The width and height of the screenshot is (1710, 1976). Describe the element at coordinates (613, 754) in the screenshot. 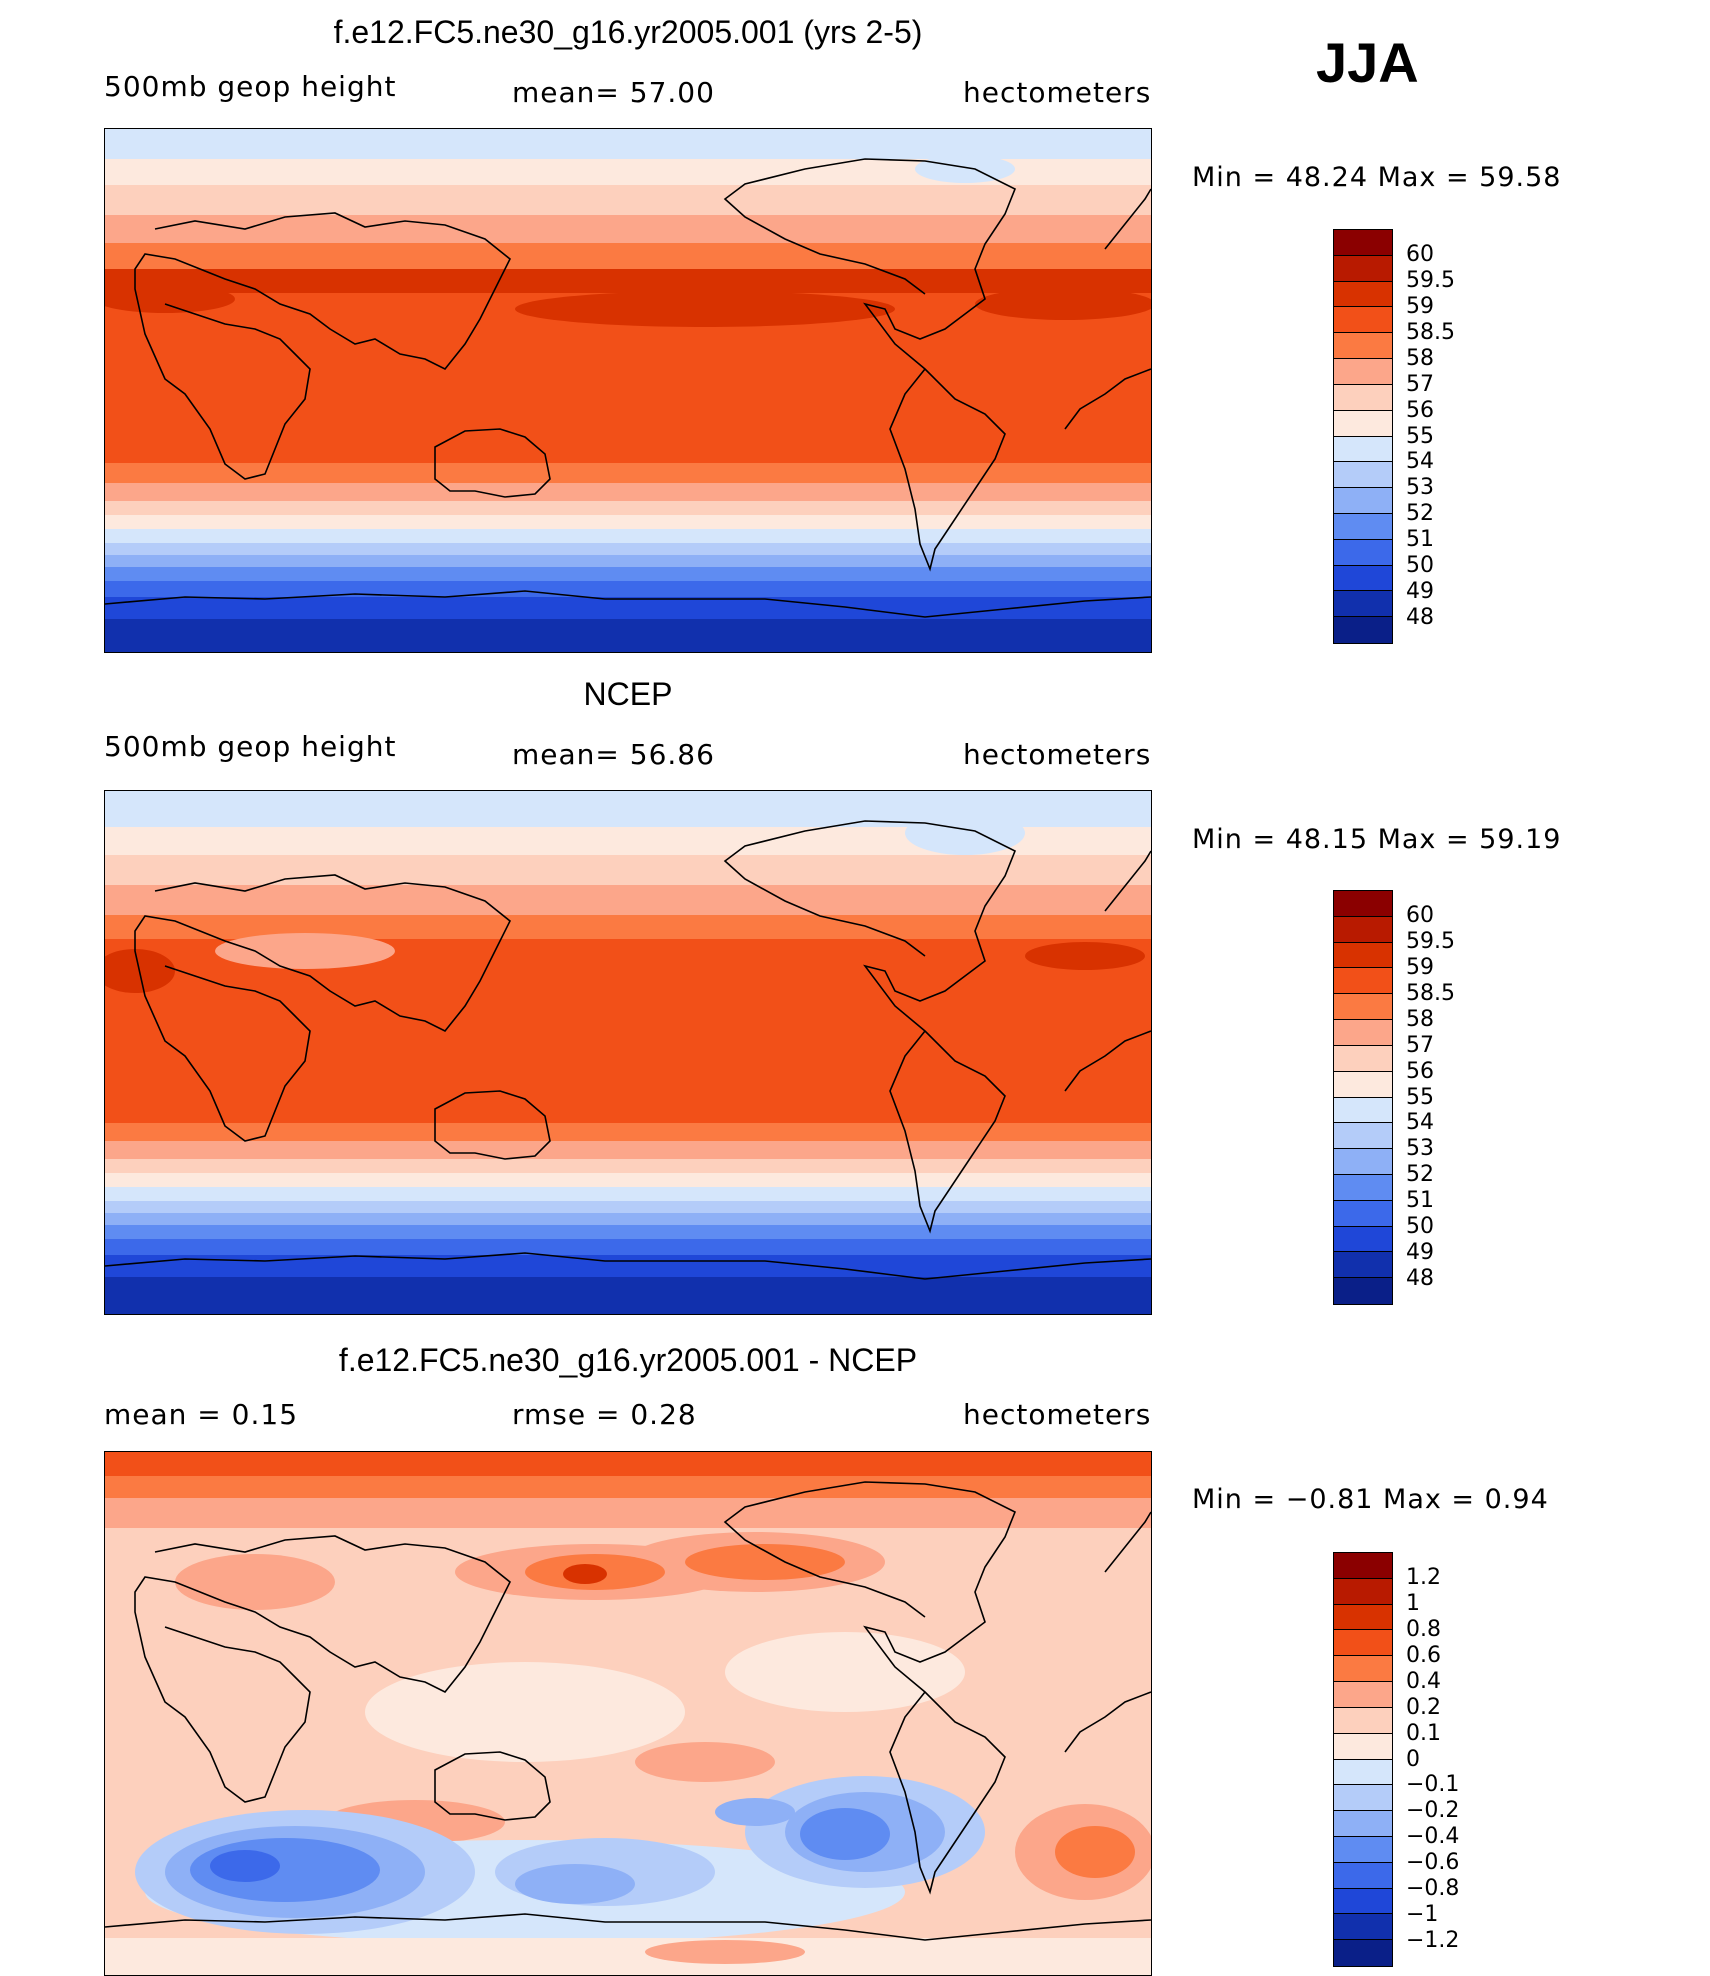

I see `panel-2-mean-label: mean= 56.86` at that location.